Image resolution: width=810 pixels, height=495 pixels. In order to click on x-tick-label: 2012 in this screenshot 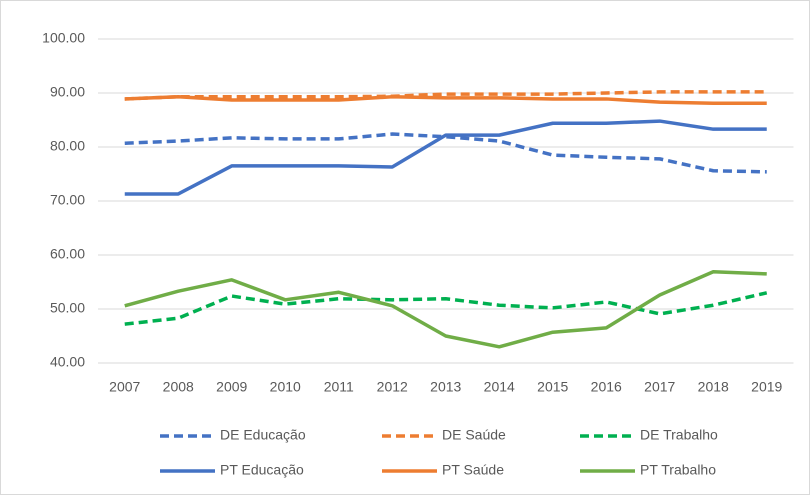, I will do `click(392, 387)`.